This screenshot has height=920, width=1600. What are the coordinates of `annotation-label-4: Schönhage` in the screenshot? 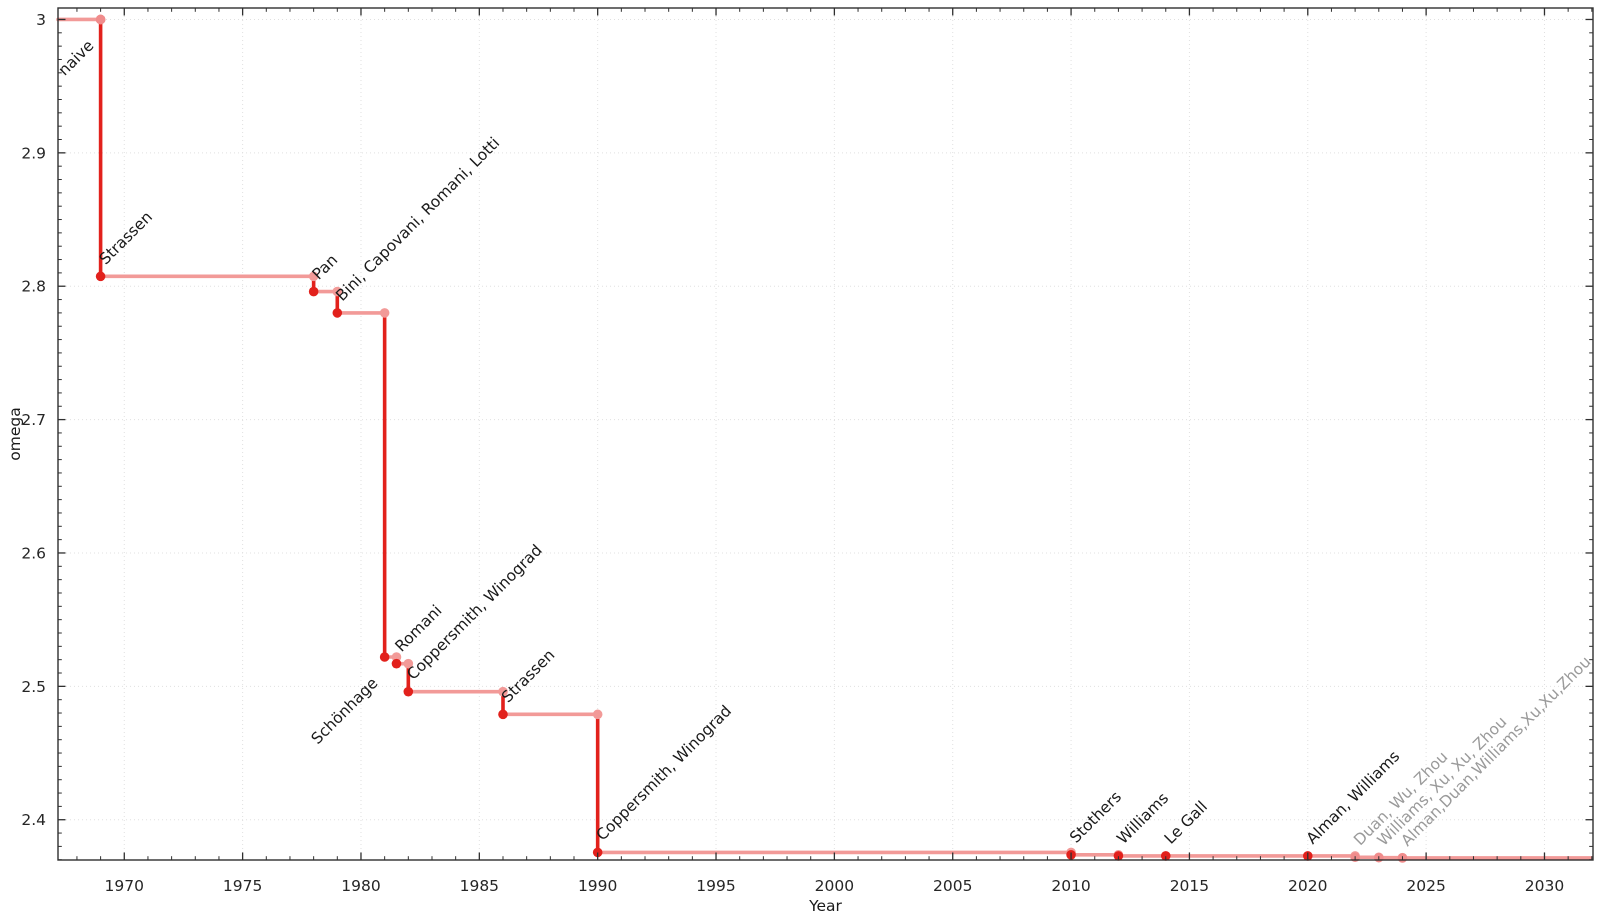 It's located at (345, 711).